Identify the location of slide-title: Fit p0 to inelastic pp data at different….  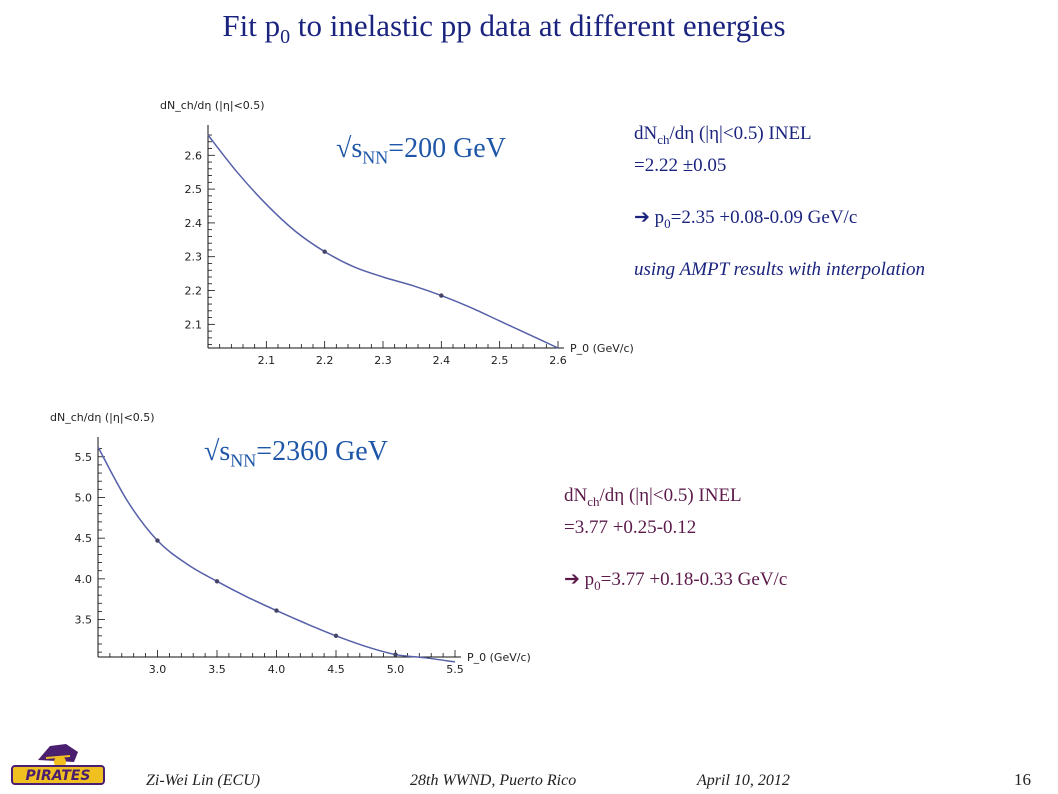
(504, 28).